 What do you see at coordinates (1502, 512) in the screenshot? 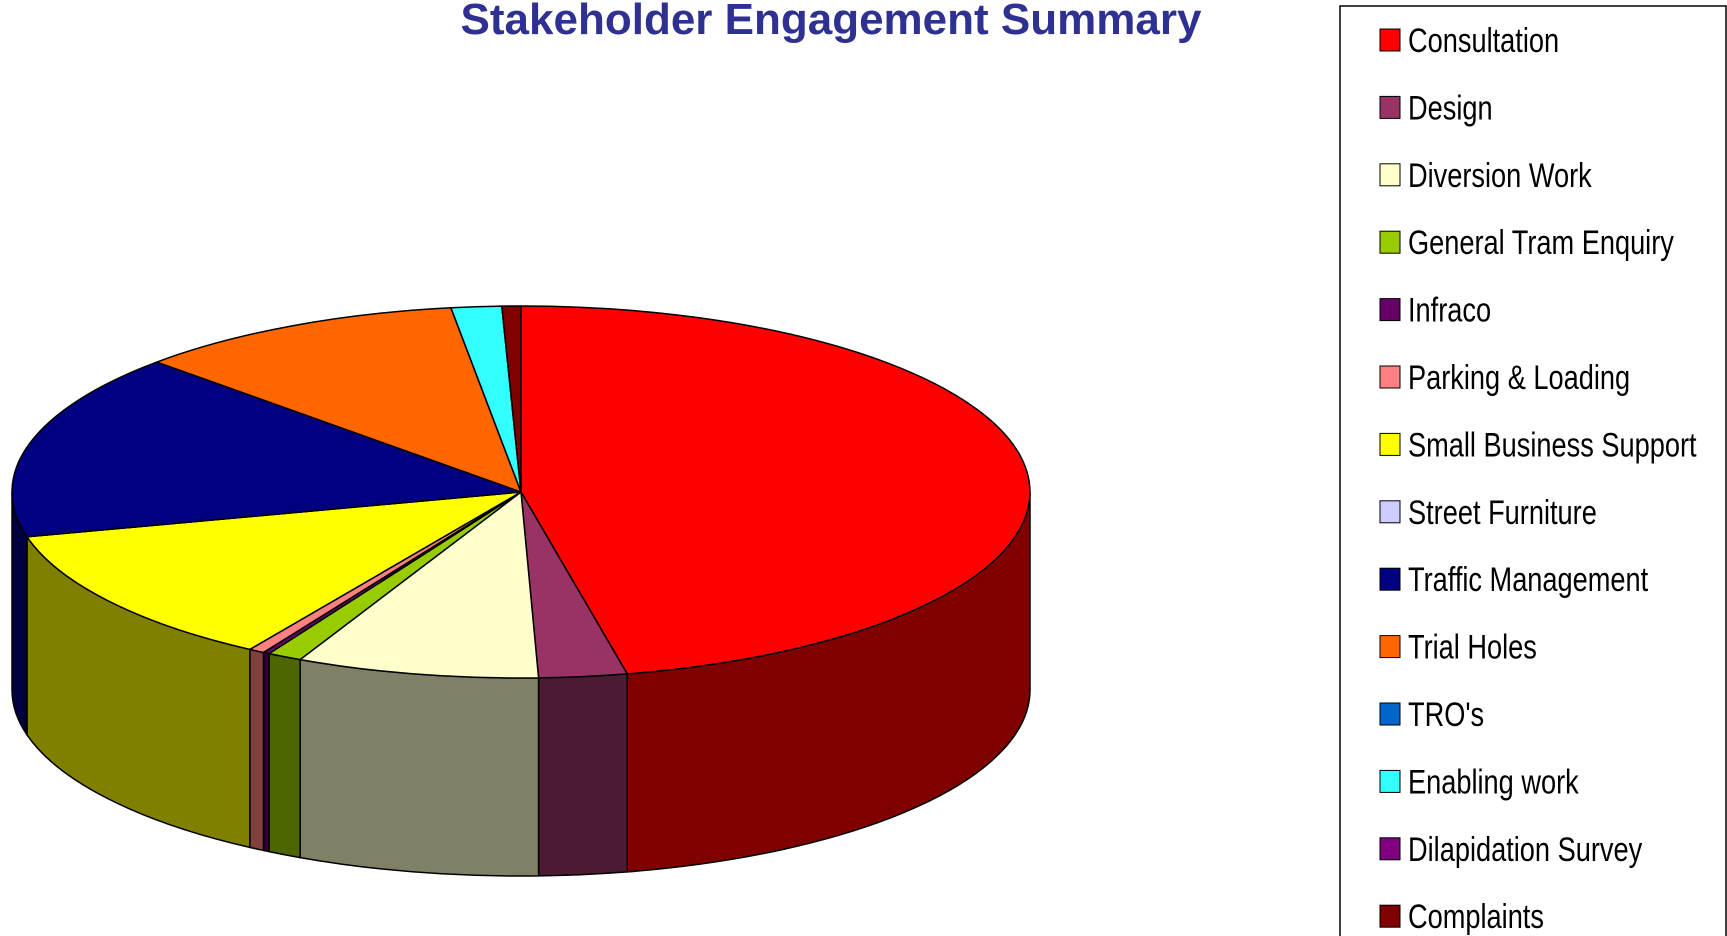
I see `legend-label: Street Furniture` at bounding box center [1502, 512].